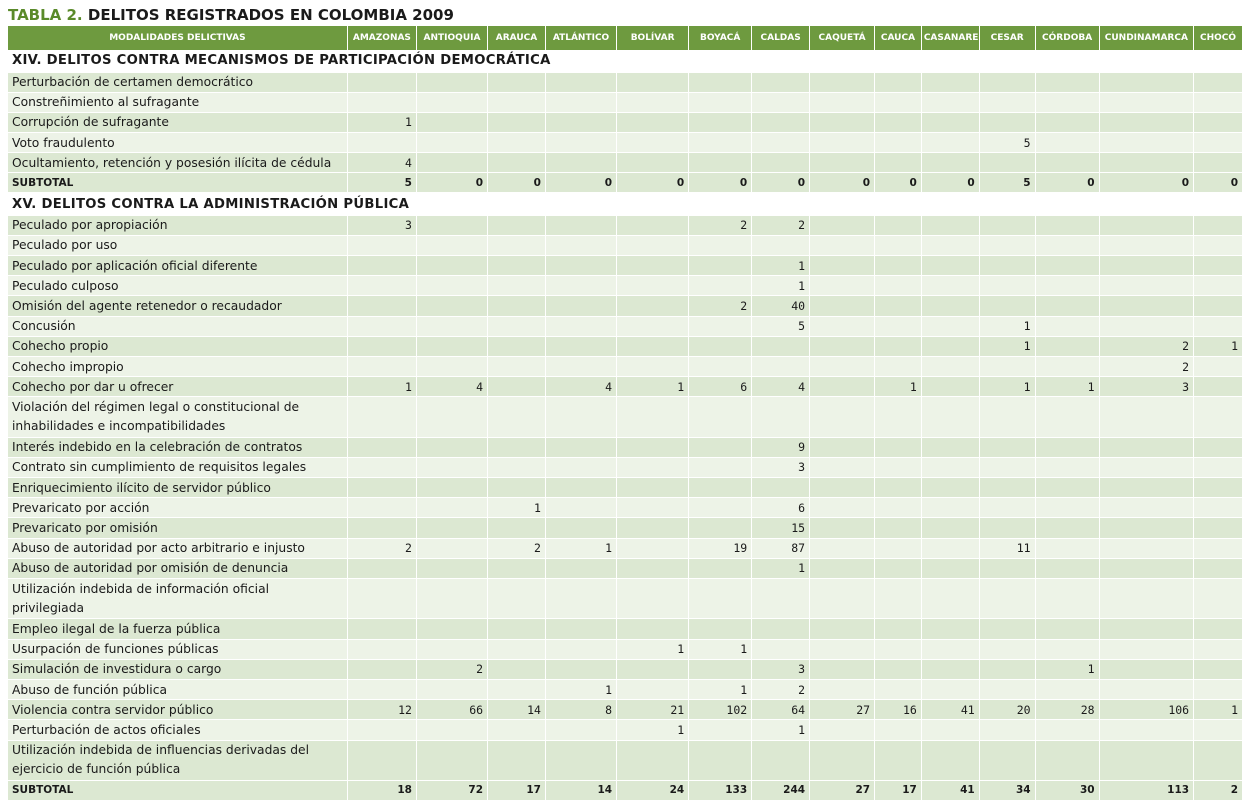  What do you see at coordinates (898, 38) in the screenshot?
I see `header-dept: CAUCA` at bounding box center [898, 38].